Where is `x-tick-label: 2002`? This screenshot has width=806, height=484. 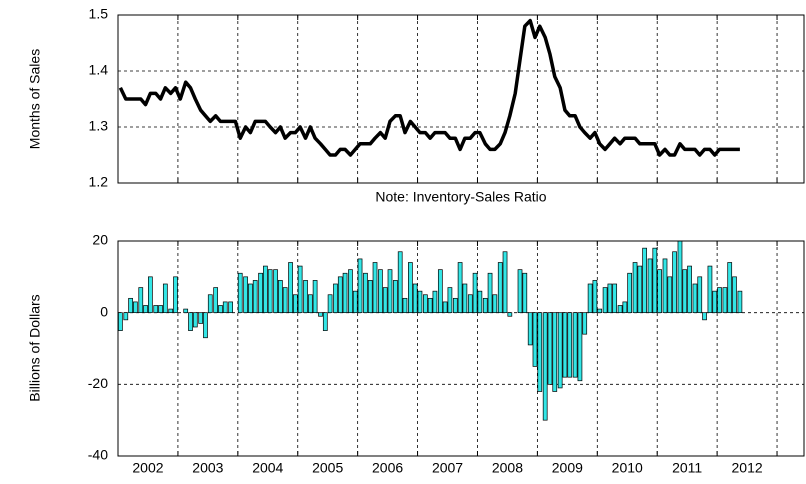
x-tick-label: 2002 is located at coordinates (147, 468).